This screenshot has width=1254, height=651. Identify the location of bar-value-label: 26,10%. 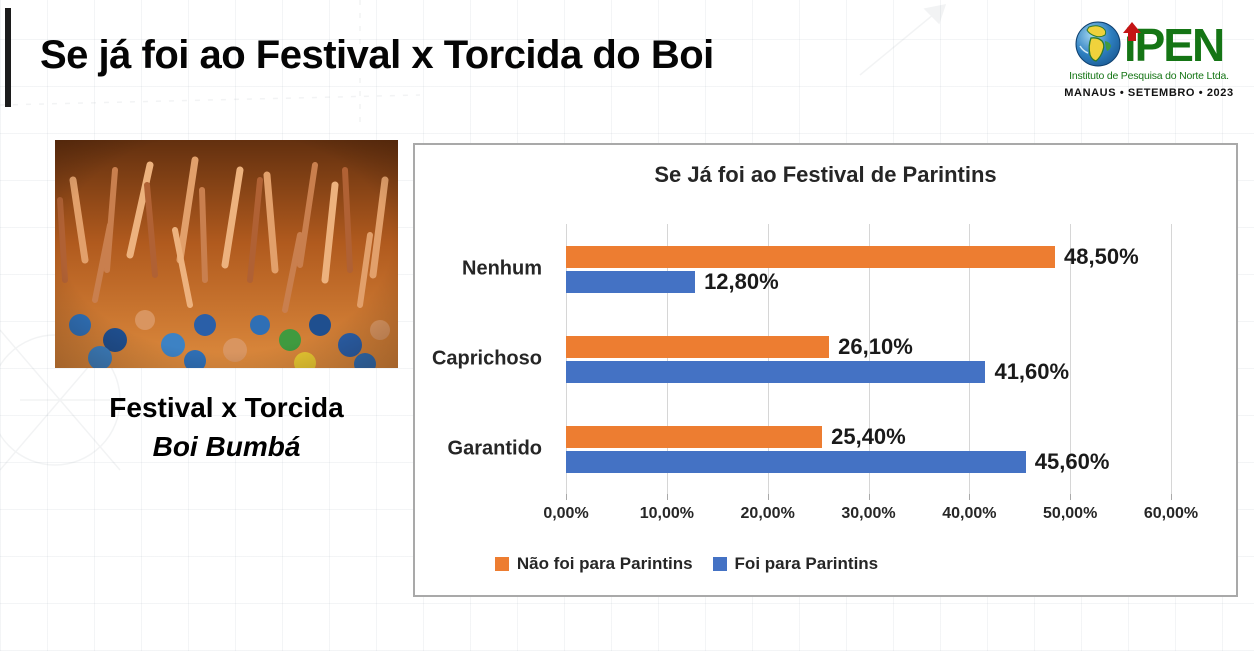
(875, 346).